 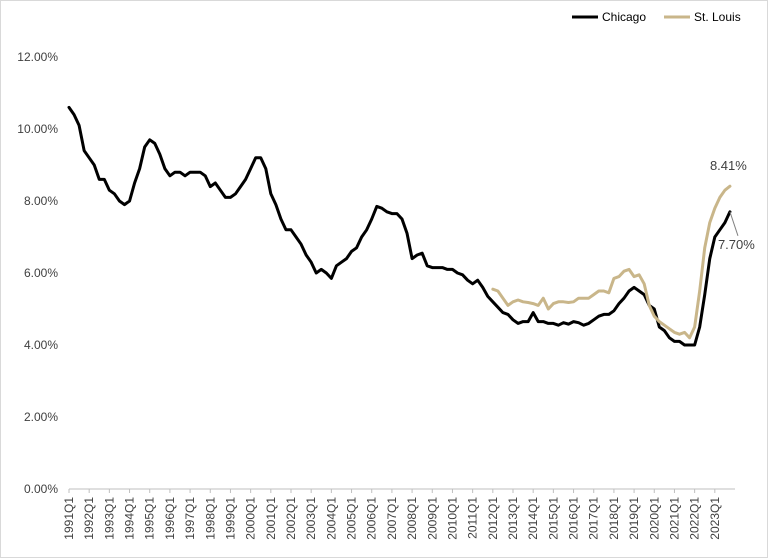 What do you see at coordinates (732, 205) in the screenshot?
I see `annotation-layer: 8.41% 7.70%` at bounding box center [732, 205].